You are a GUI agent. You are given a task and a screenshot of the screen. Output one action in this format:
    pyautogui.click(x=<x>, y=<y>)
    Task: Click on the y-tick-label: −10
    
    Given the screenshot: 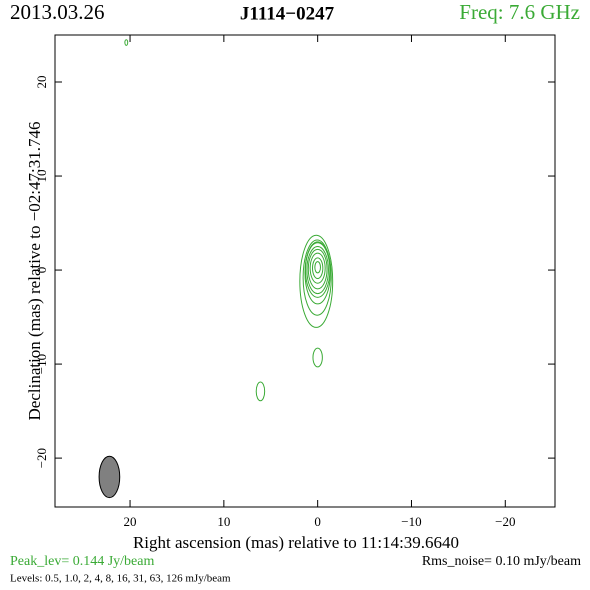 What is the action you would take?
    pyautogui.click(x=41, y=364)
    